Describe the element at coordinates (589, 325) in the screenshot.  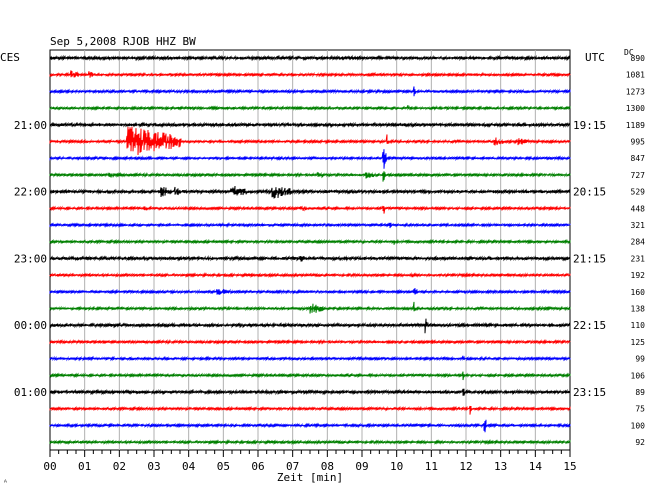
I see `right-time-label: 22:15` at that location.